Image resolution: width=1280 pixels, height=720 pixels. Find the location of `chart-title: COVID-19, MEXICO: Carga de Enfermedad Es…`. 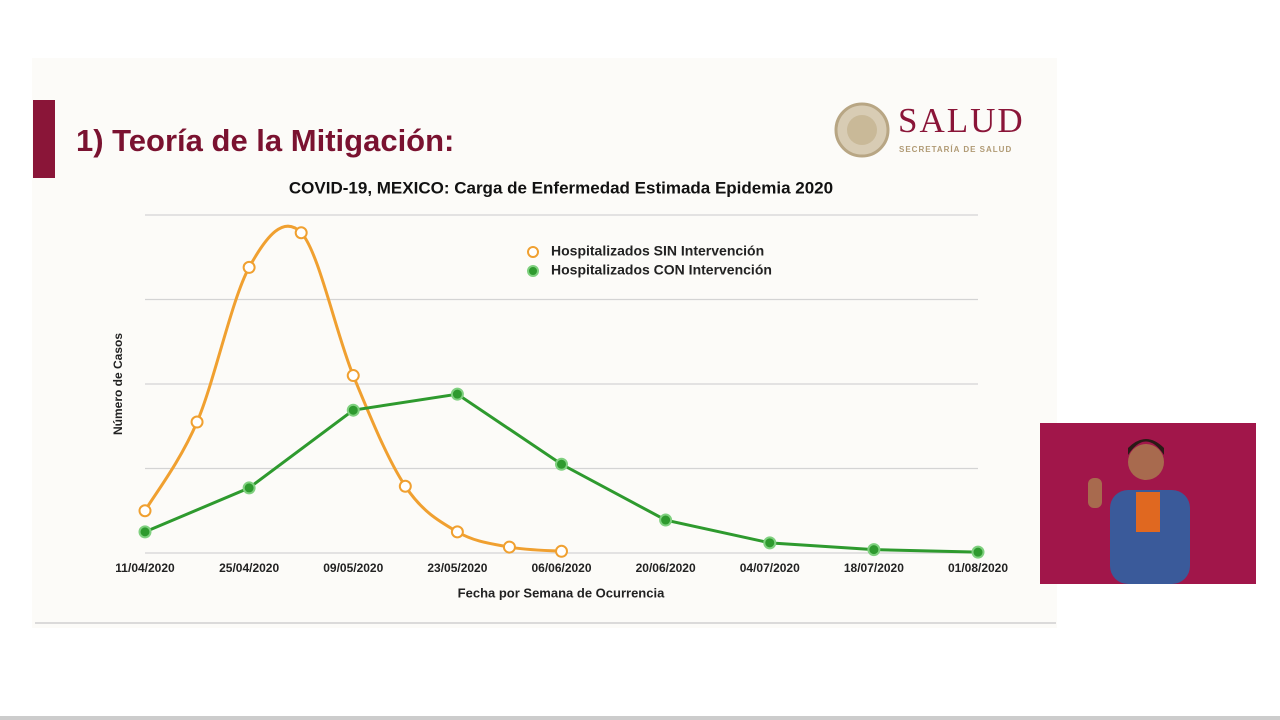

chart-title: COVID-19, MEXICO: Carga de Enfermedad Es… is located at coordinates (561, 187).